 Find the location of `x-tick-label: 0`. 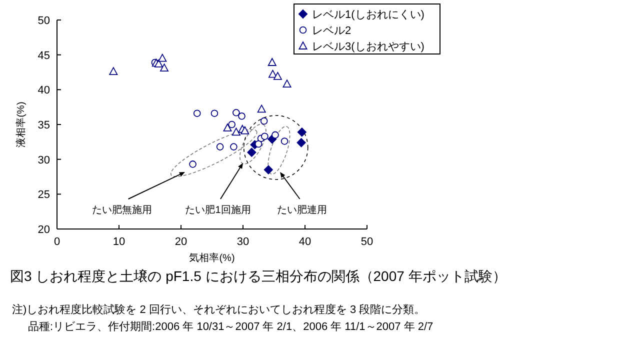

x-tick-label: 0 is located at coordinates (57, 242).